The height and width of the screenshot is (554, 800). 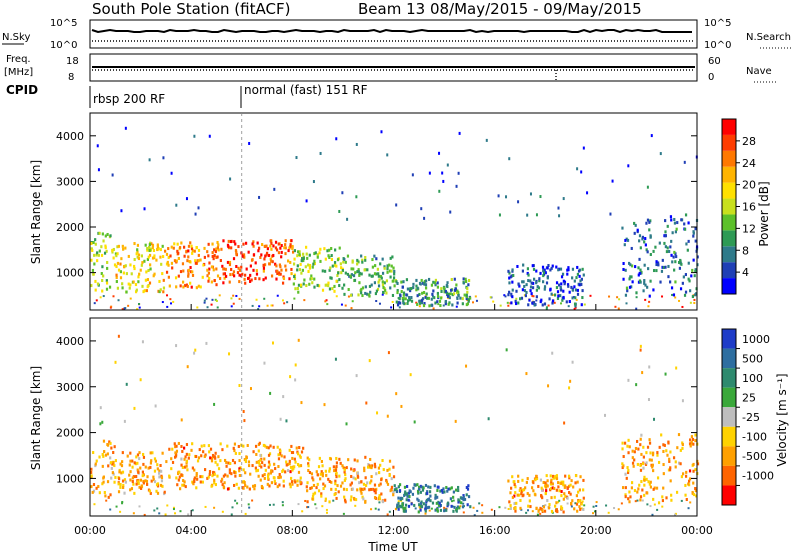 What do you see at coordinates (749, 228) in the screenshot?
I see `colorbar-tick-label: 12` at bounding box center [749, 228].